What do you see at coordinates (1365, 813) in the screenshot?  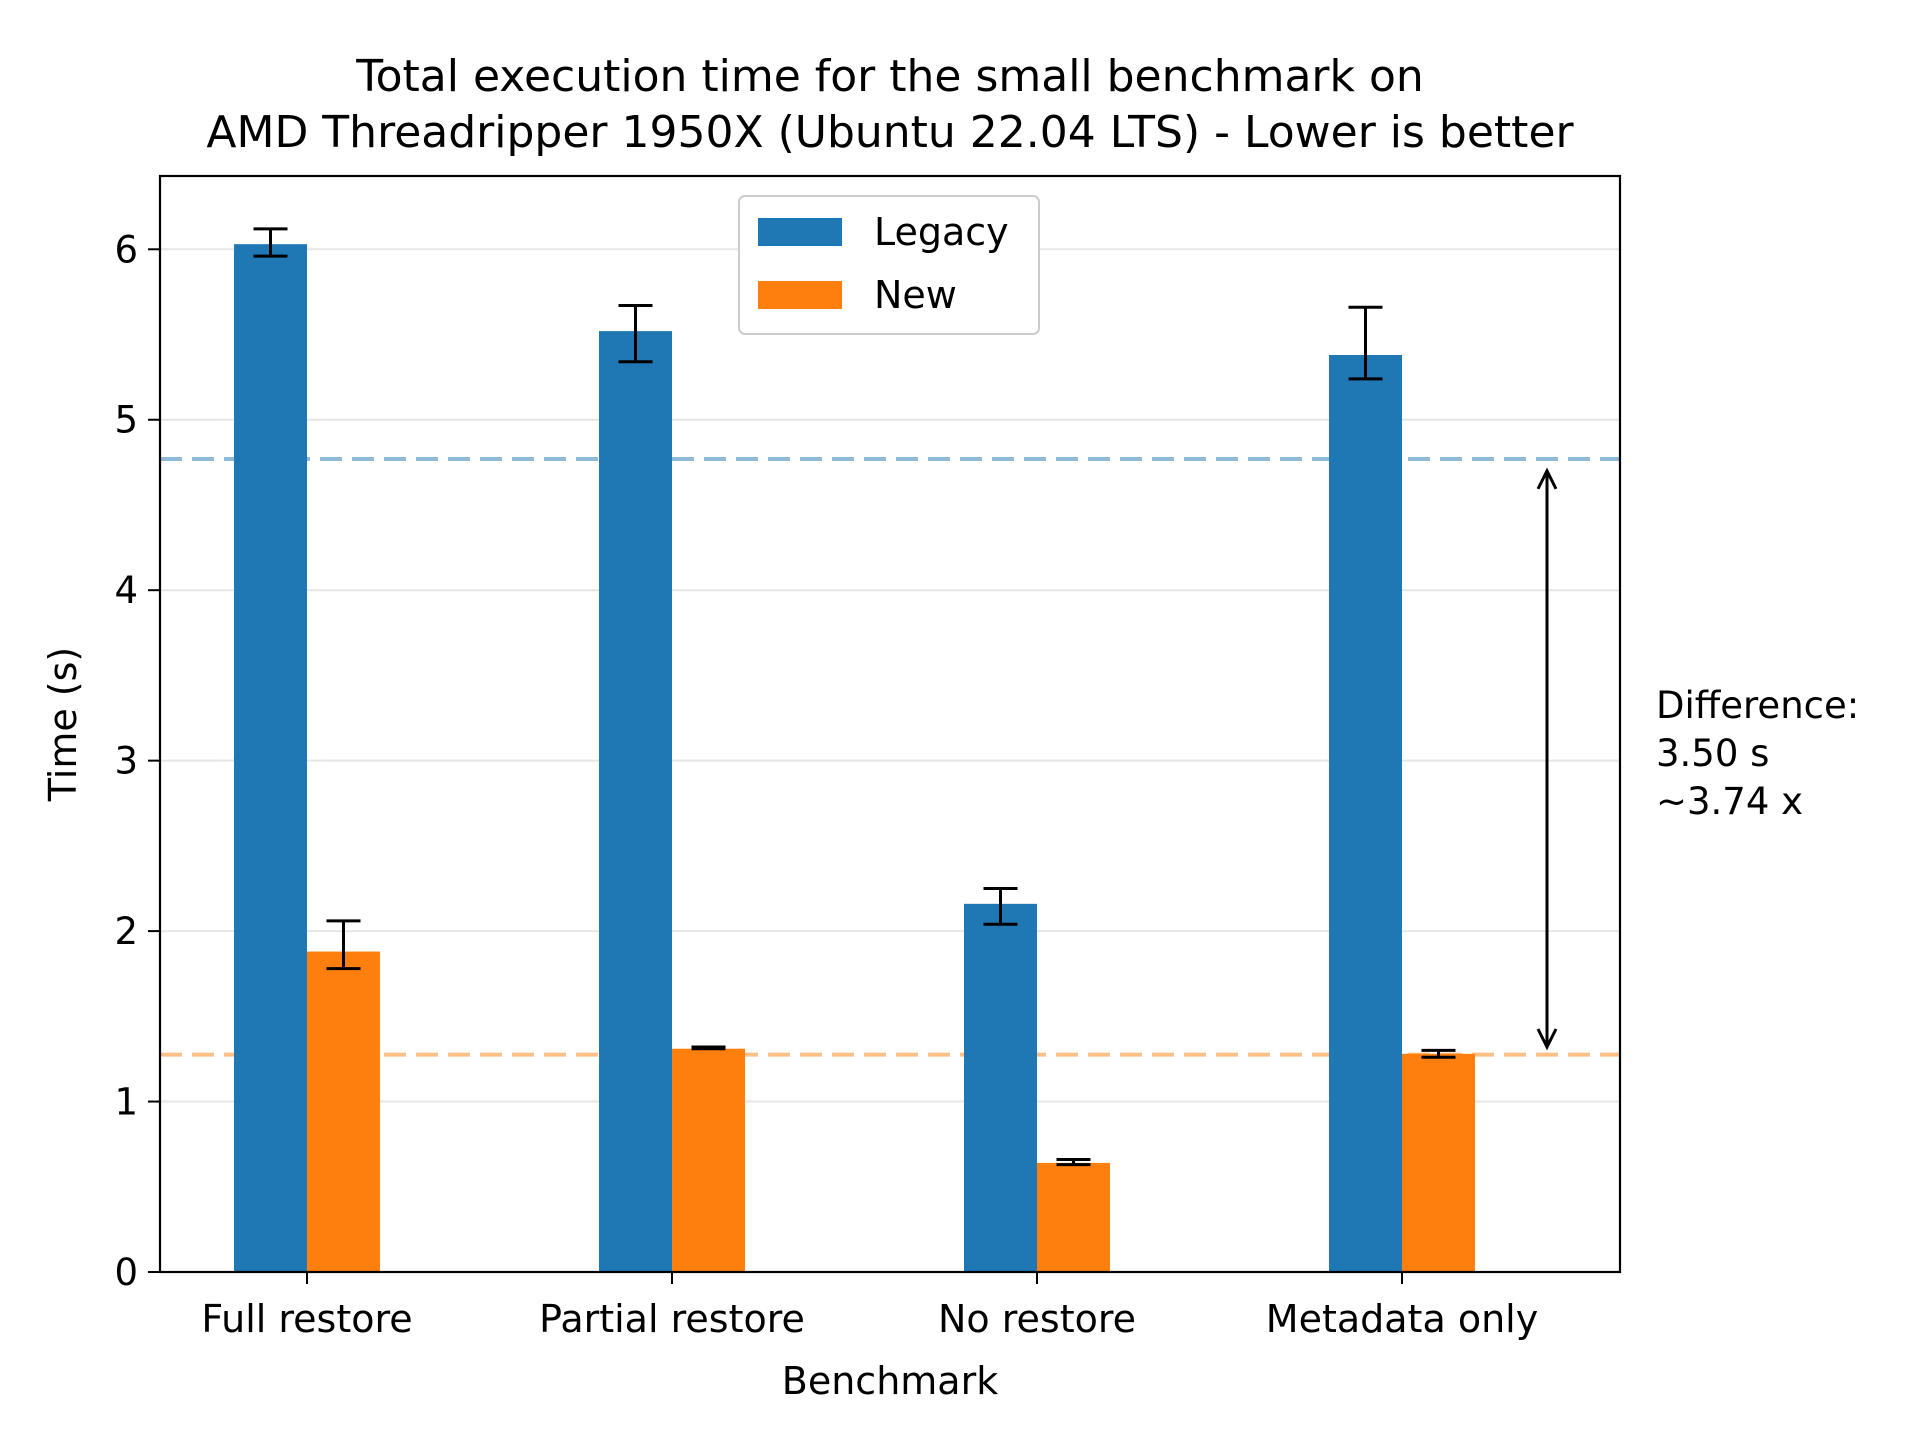 I see `bar-legacy-metadata-only` at bounding box center [1365, 813].